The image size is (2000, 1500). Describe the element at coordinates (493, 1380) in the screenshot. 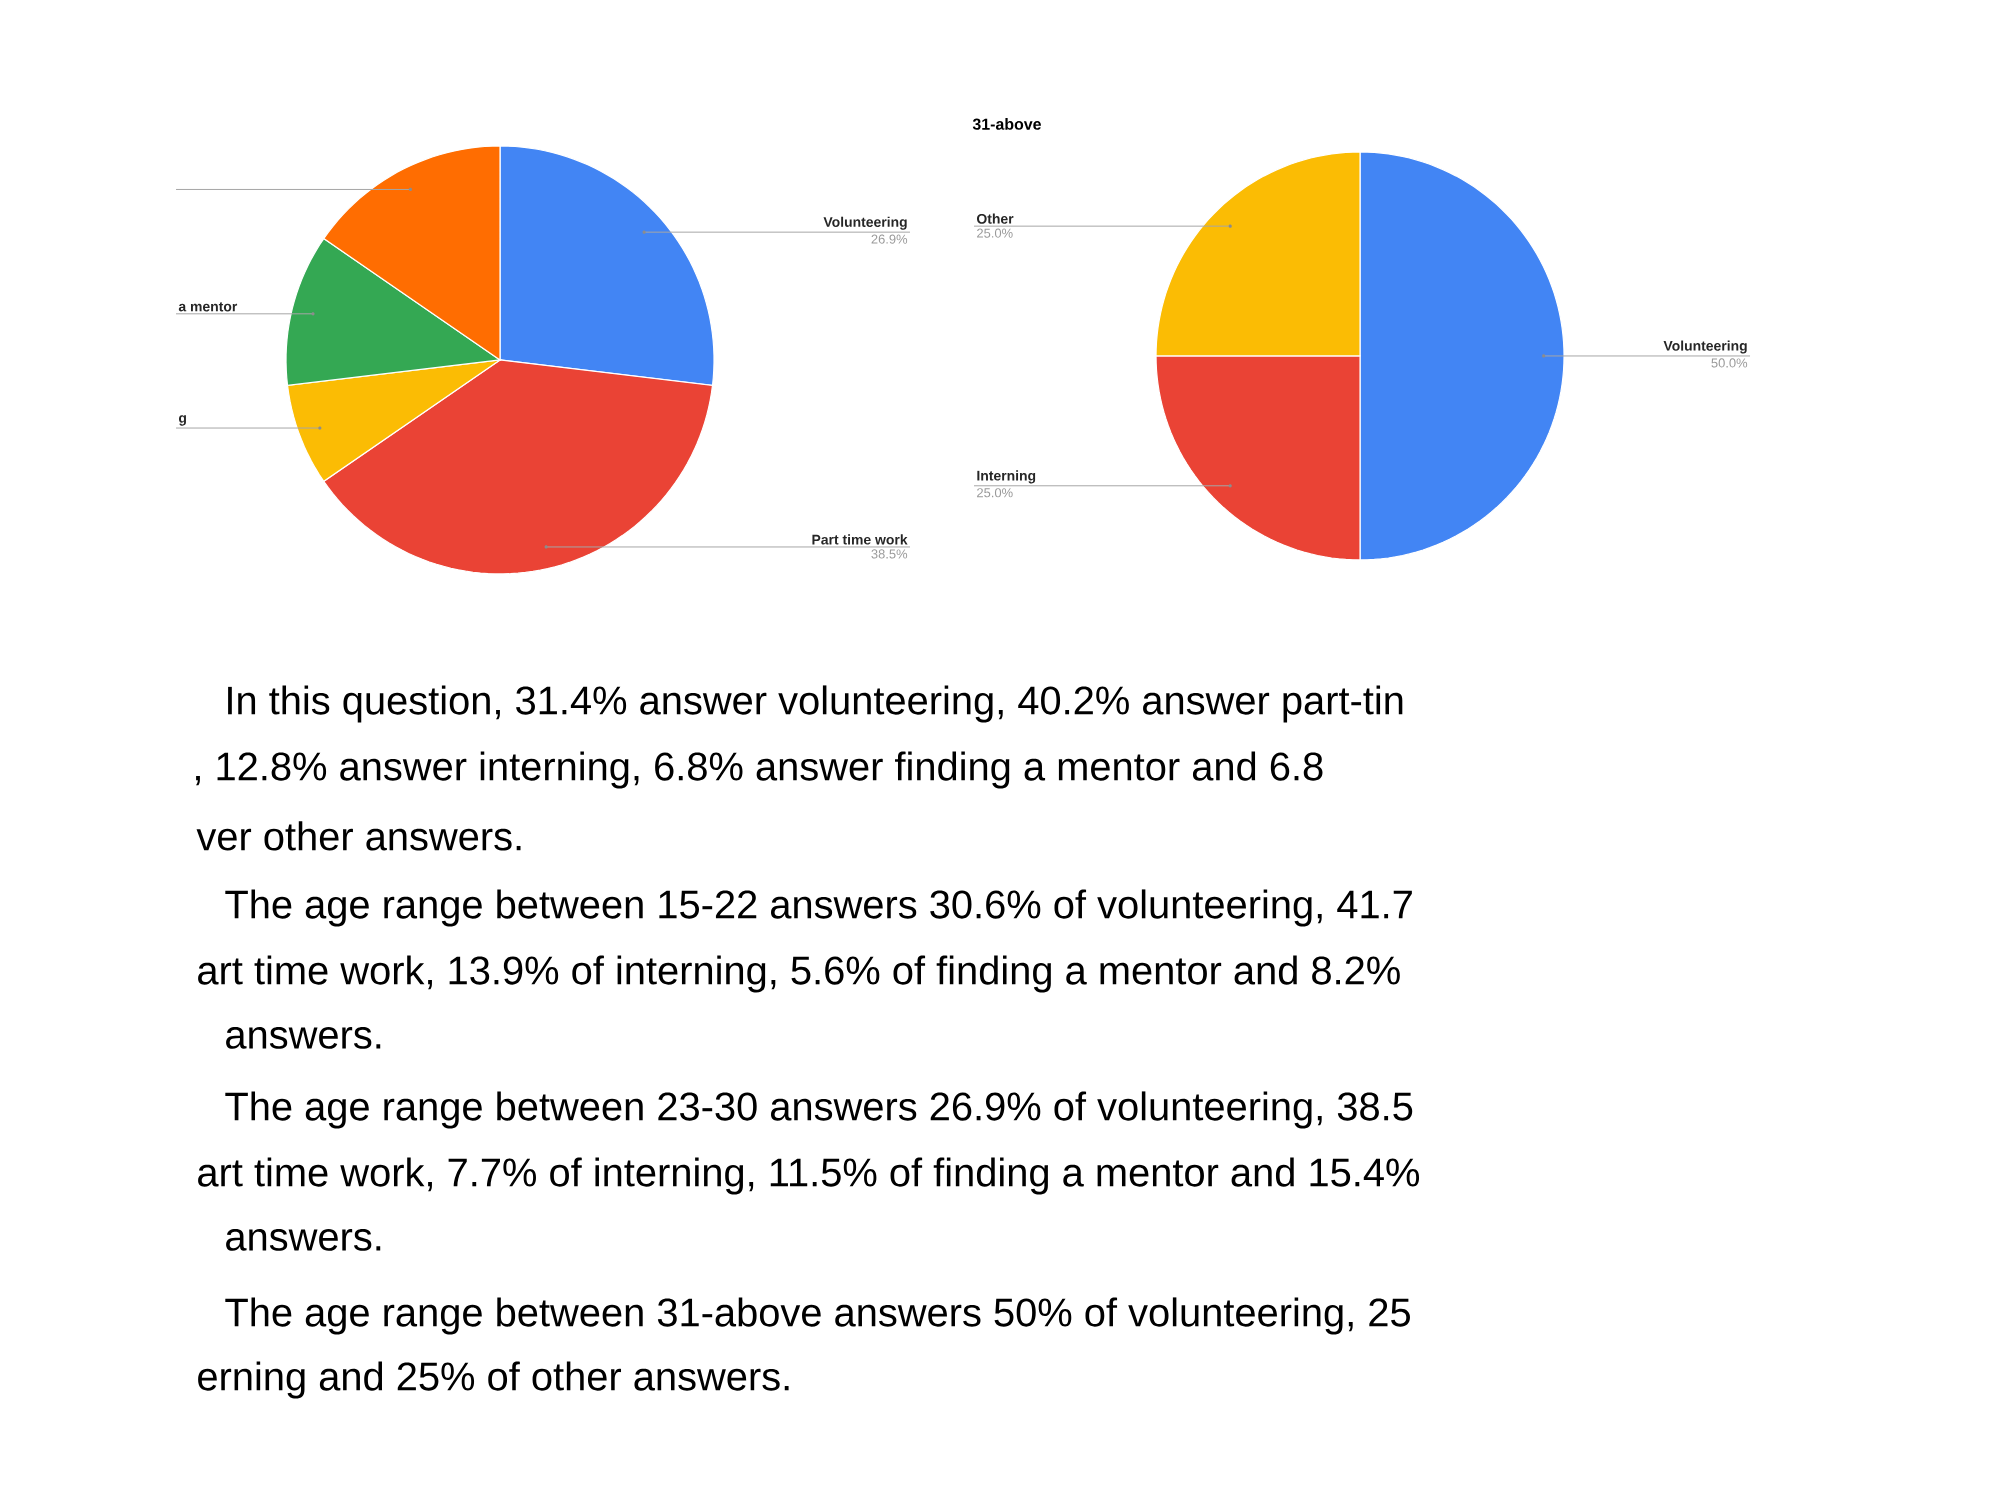

I see `text: erning and 25% of other answers.` at that location.